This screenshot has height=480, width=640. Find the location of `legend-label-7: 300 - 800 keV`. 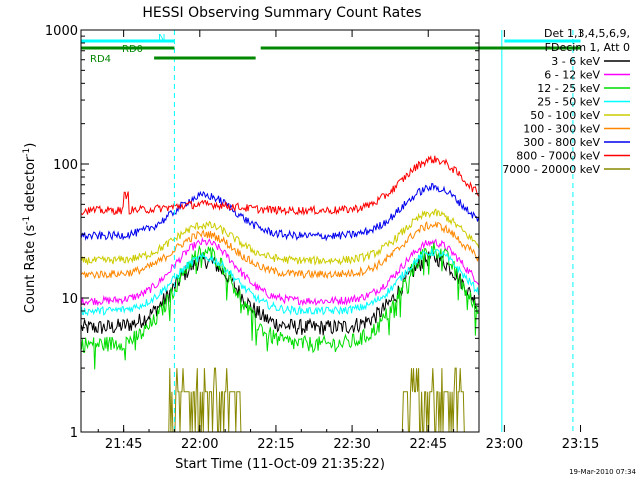

legend-label-7: 300 - 800 keV is located at coordinates (561, 142).